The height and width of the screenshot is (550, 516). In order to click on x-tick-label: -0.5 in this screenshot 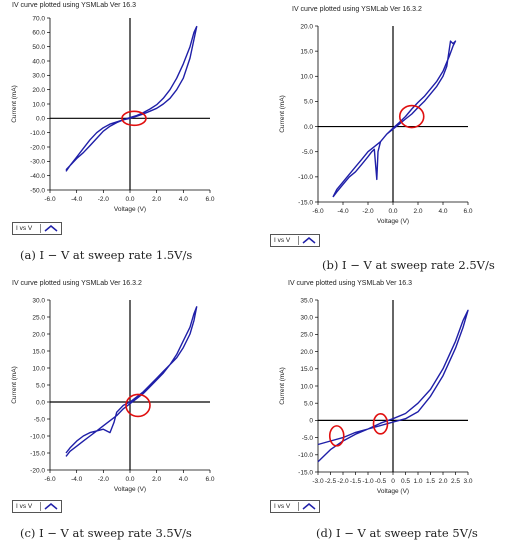, I will do `click(381, 481)`.